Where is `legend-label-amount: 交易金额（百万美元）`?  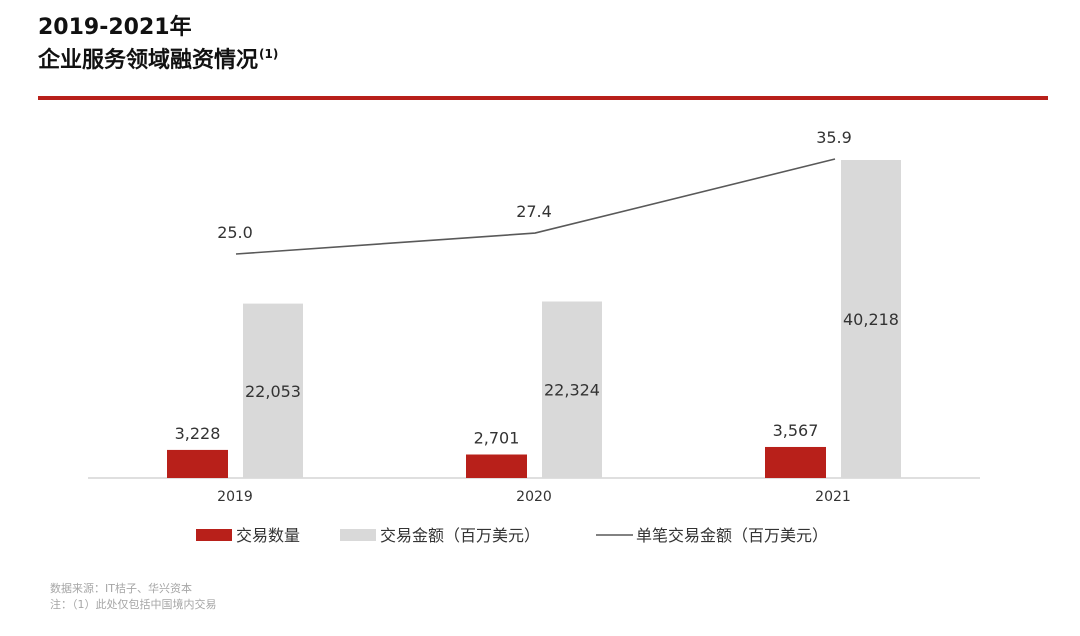
legend-label-amount: 交易金额（百万美元） is located at coordinates (460, 535).